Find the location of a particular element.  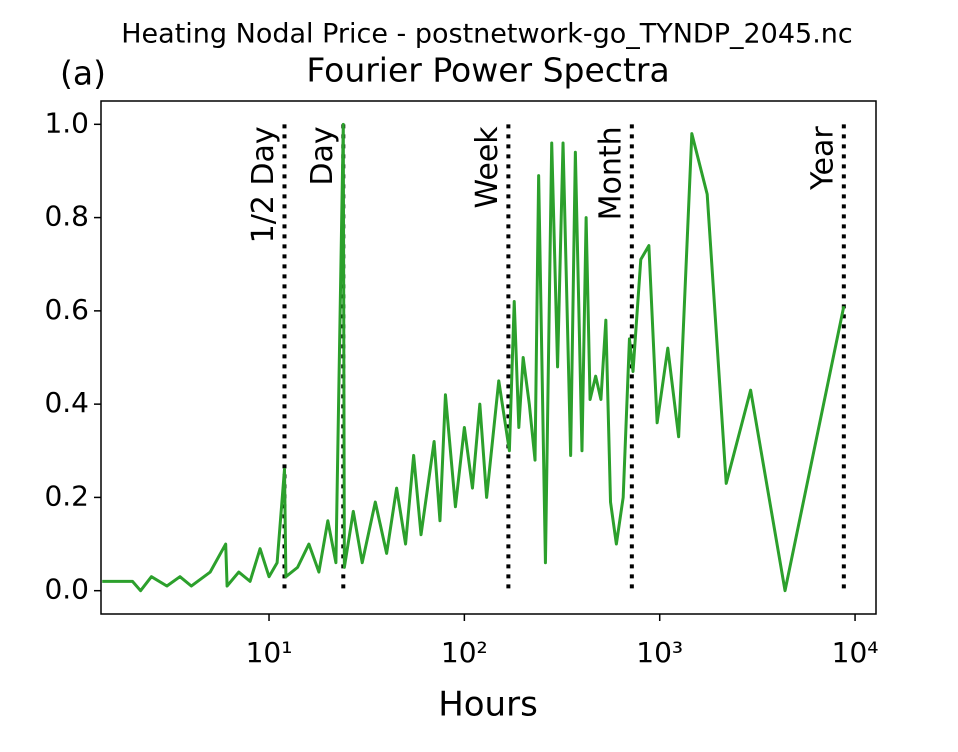

y-tick-label: 0.0 is located at coordinates (66, 589).